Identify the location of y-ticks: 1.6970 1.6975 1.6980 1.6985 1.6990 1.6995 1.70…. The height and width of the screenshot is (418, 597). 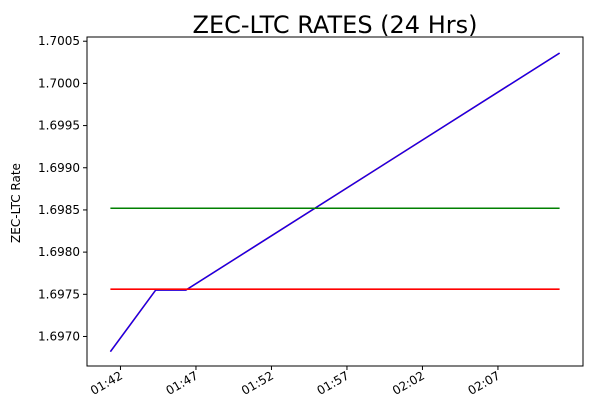
(62, 188).